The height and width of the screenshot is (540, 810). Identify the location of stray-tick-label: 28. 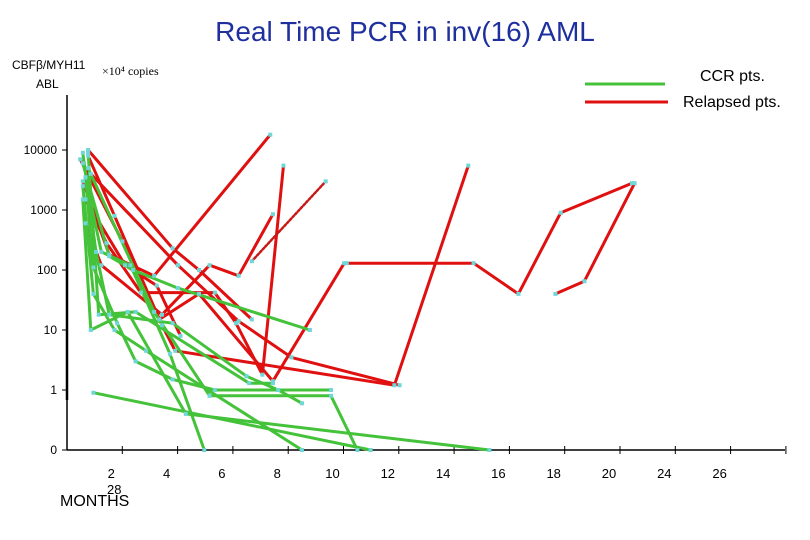
(114, 489).